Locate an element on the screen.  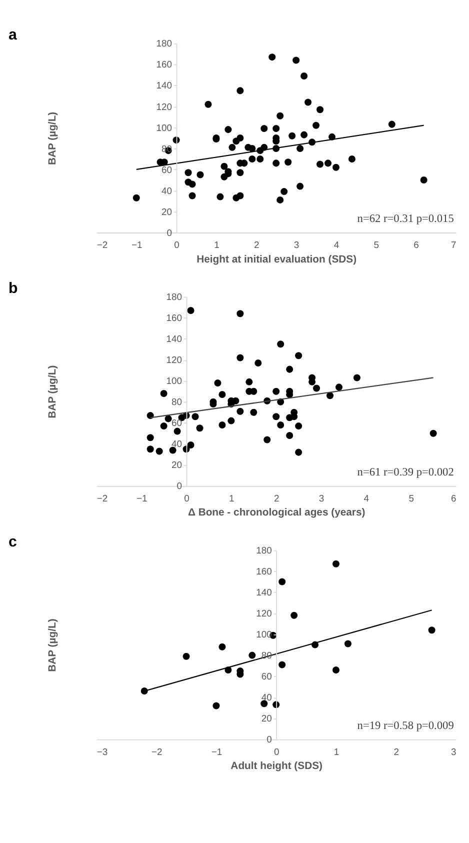
chart-title: a is located at coordinates (13, 35).